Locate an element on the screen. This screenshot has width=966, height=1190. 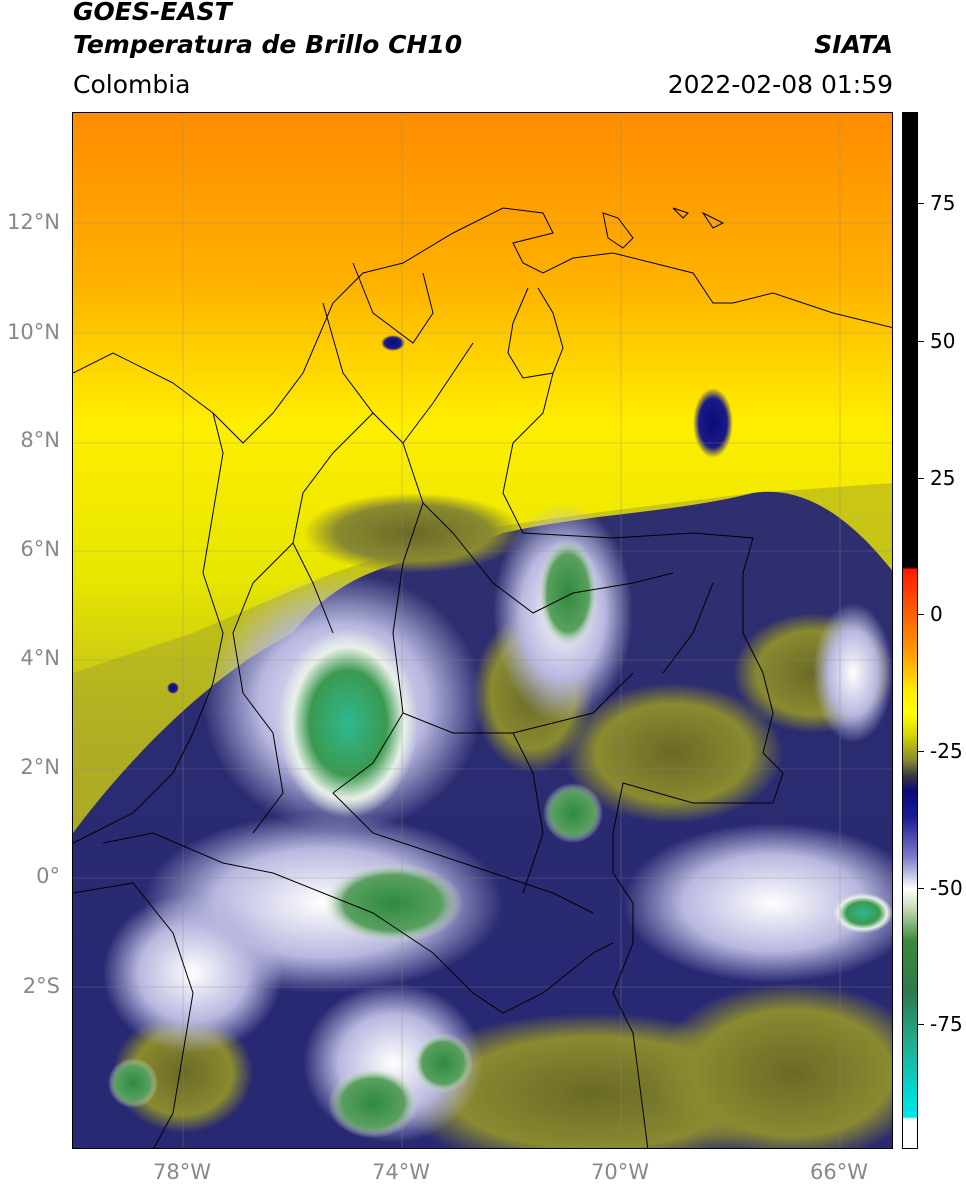
temperature-colorbar is located at coordinates (910, 630).